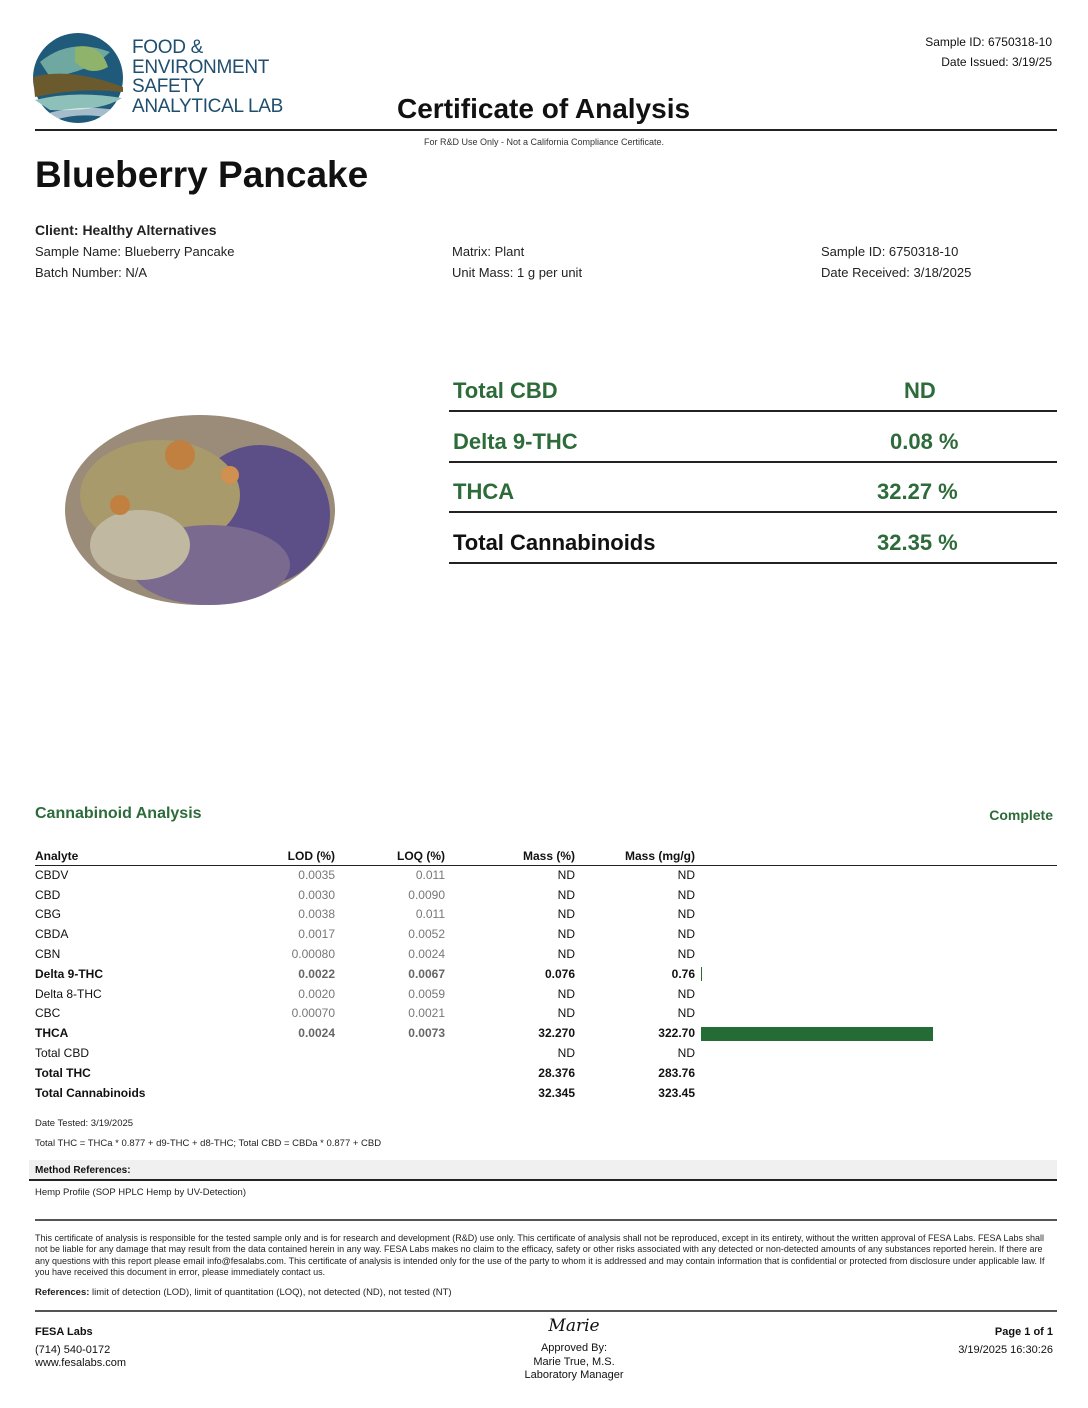 Image resolution: width=1088 pixels, height=1408 pixels. I want to click on summary-total-cannabinoids: Total Cannabinoids 32.35 %, so click(753, 539).